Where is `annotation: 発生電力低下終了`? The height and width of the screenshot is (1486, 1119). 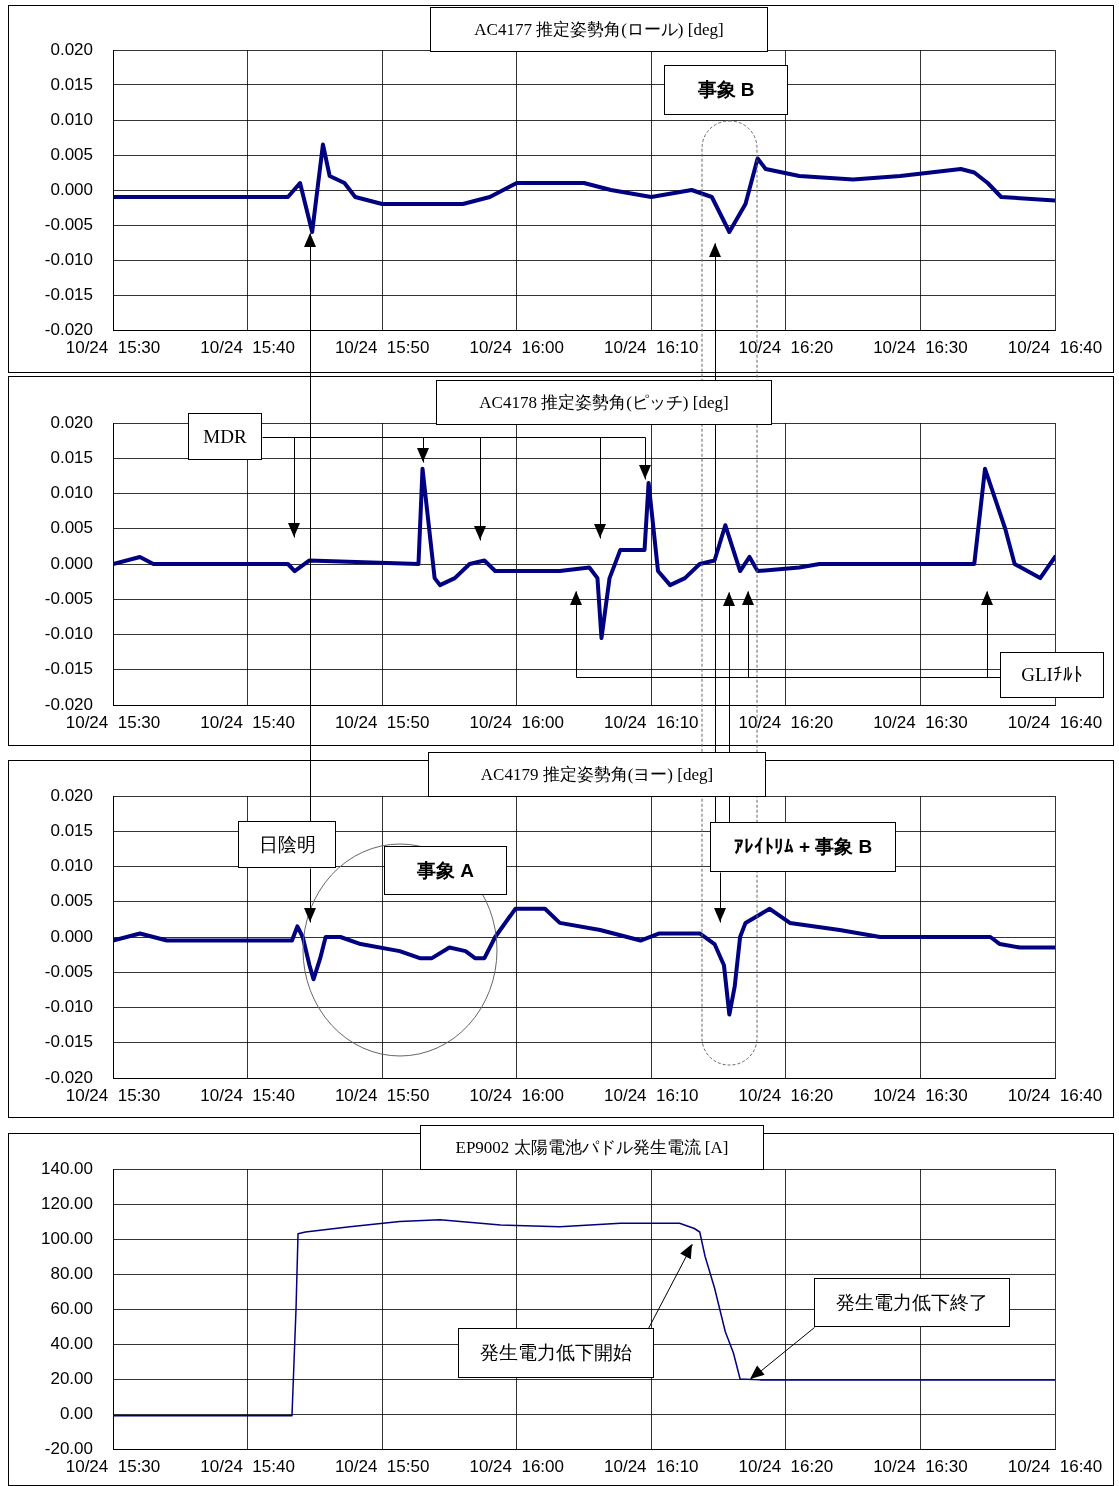
annotation: 発生電力低下終了 is located at coordinates (912, 1302).